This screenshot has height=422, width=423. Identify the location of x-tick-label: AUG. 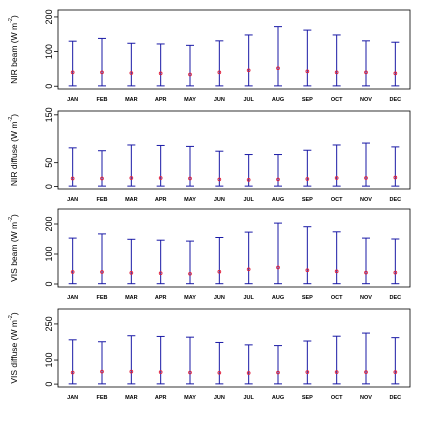
(278, 298).